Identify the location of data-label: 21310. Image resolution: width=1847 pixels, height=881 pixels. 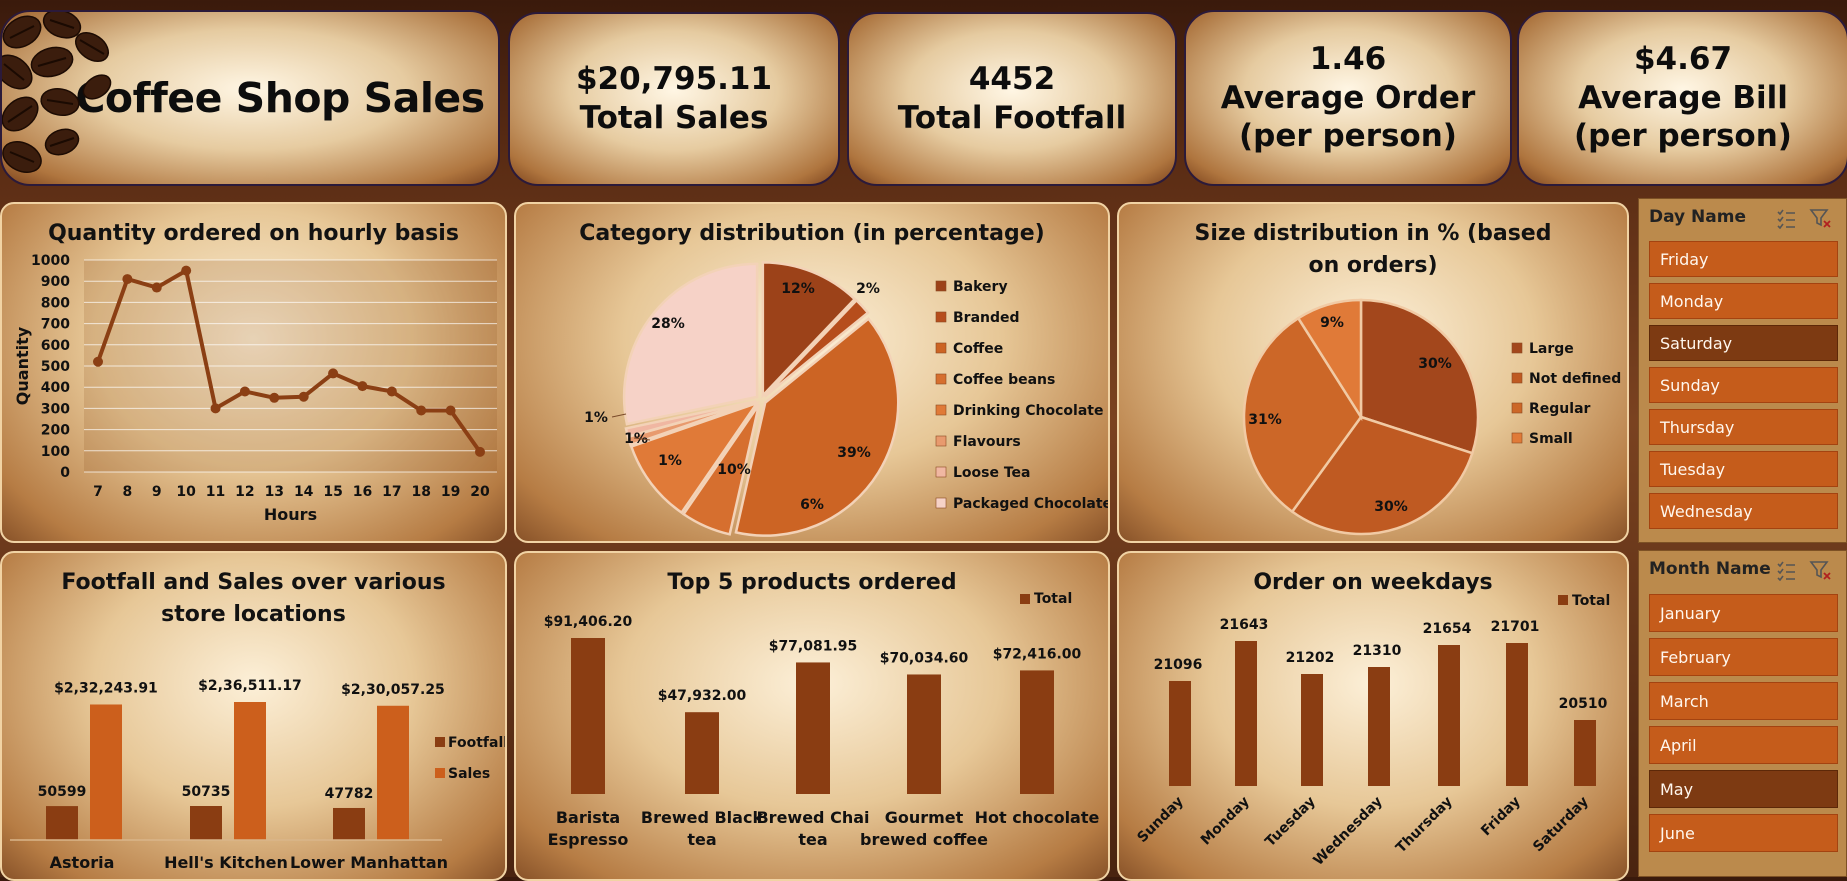
(1377, 651).